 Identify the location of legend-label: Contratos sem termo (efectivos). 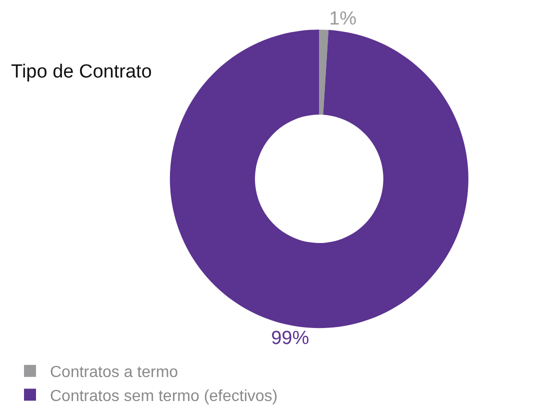
(164, 396).